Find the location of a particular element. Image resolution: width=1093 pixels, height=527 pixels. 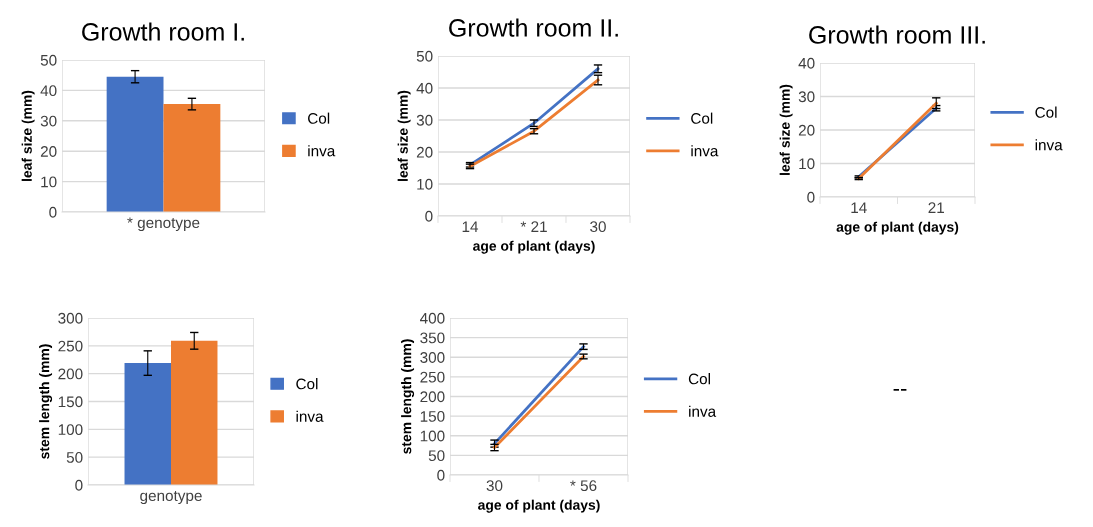

x-tick-label: * 56 is located at coordinates (583, 486).